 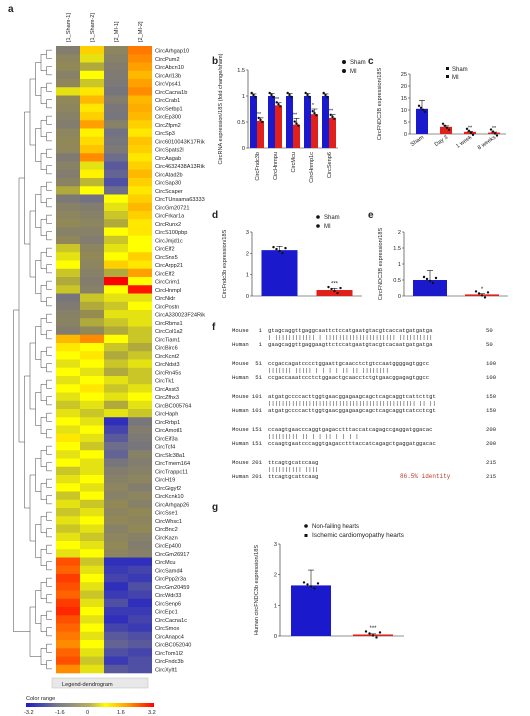 What do you see at coordinates (491, 363) in the screenshot?
I see `align-end: 100` at bounding box center [491, 363].